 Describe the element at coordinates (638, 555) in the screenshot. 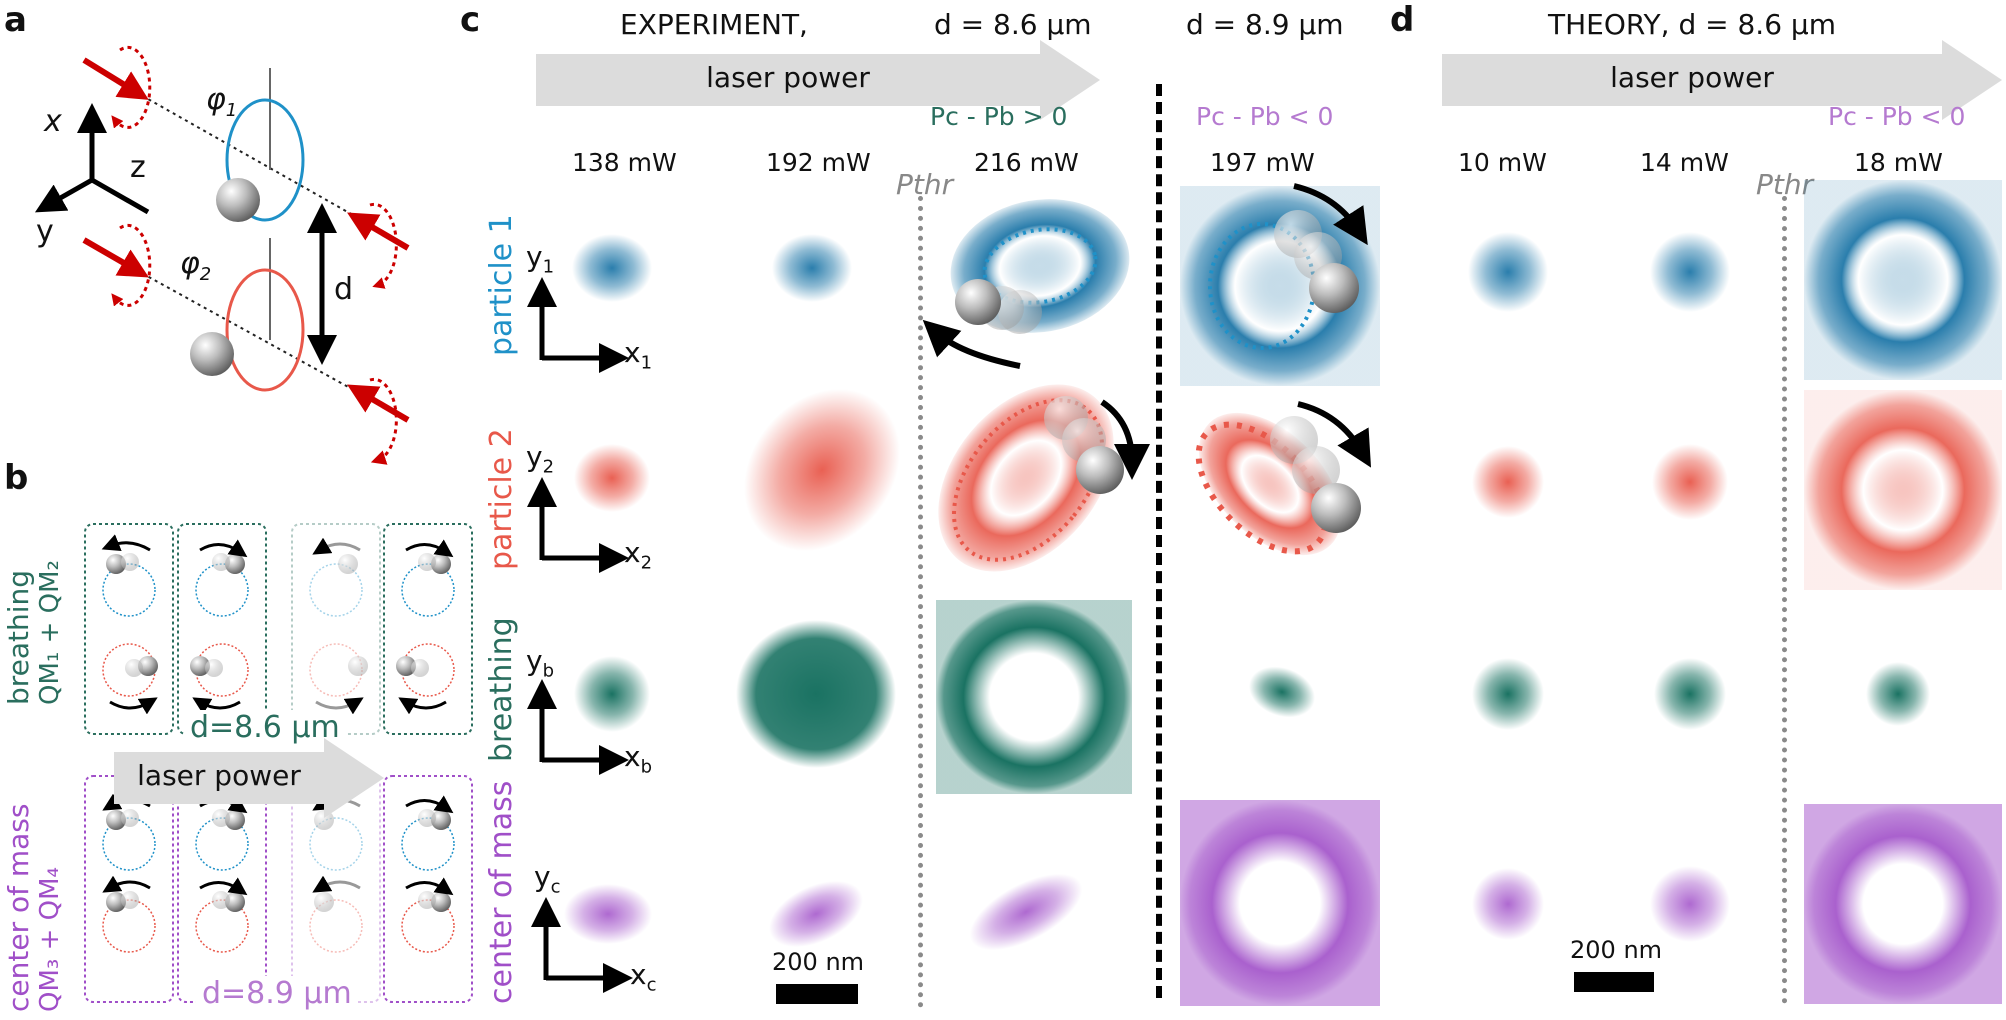

I see `axis-x2: x2` at that location.